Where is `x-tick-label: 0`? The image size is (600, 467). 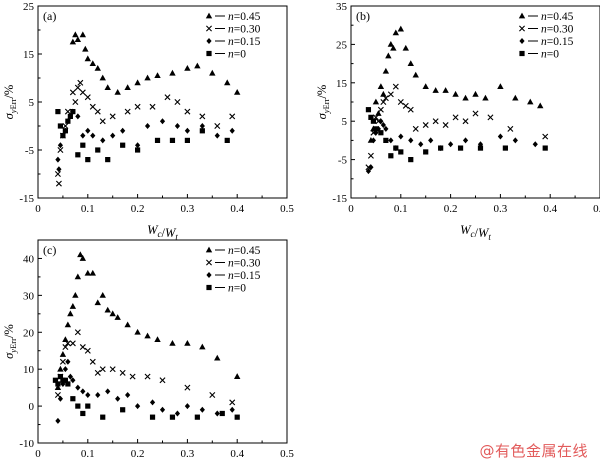 x-tick-label: 0 is located at coordinates (38, 209).